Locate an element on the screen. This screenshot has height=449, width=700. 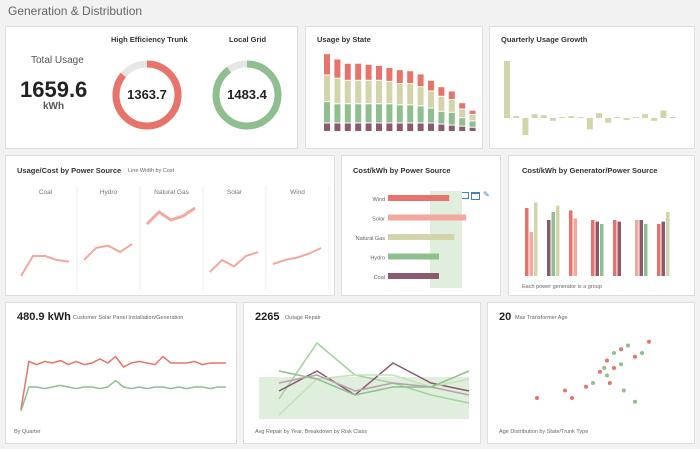
cost-kwh-chart: Wind Solar Natural Gas Hydro Coal is located at coordinates (411, 239).